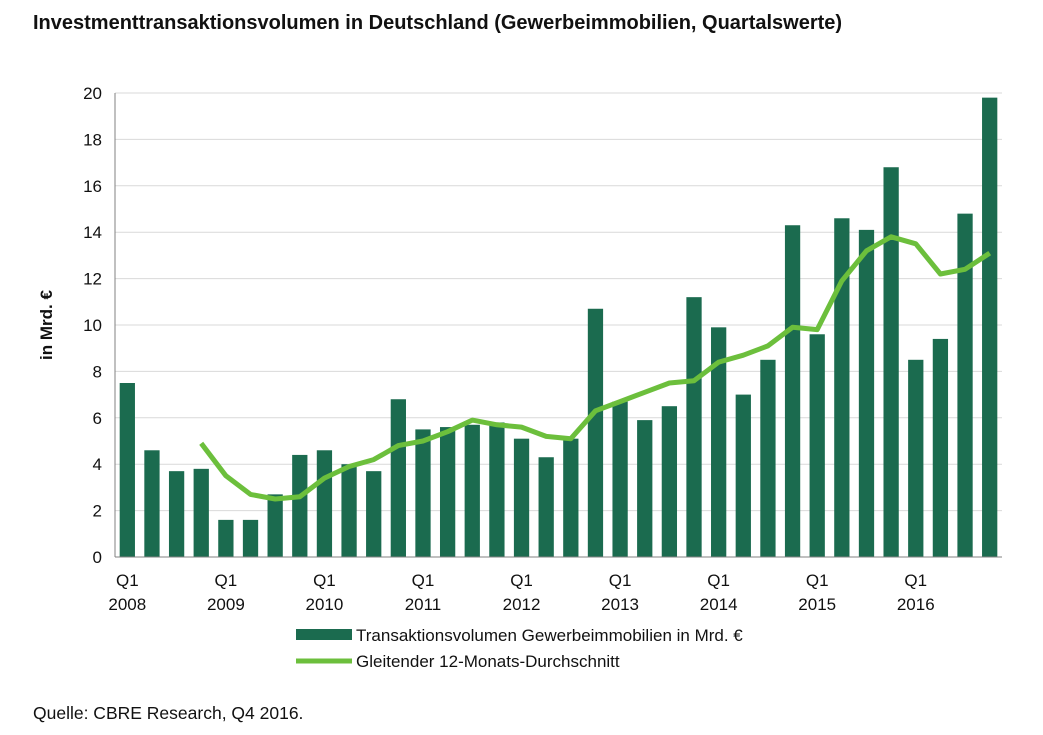 The image size is (1043, 735). I want to click on y-tick-label: 0, so click(97, 557).